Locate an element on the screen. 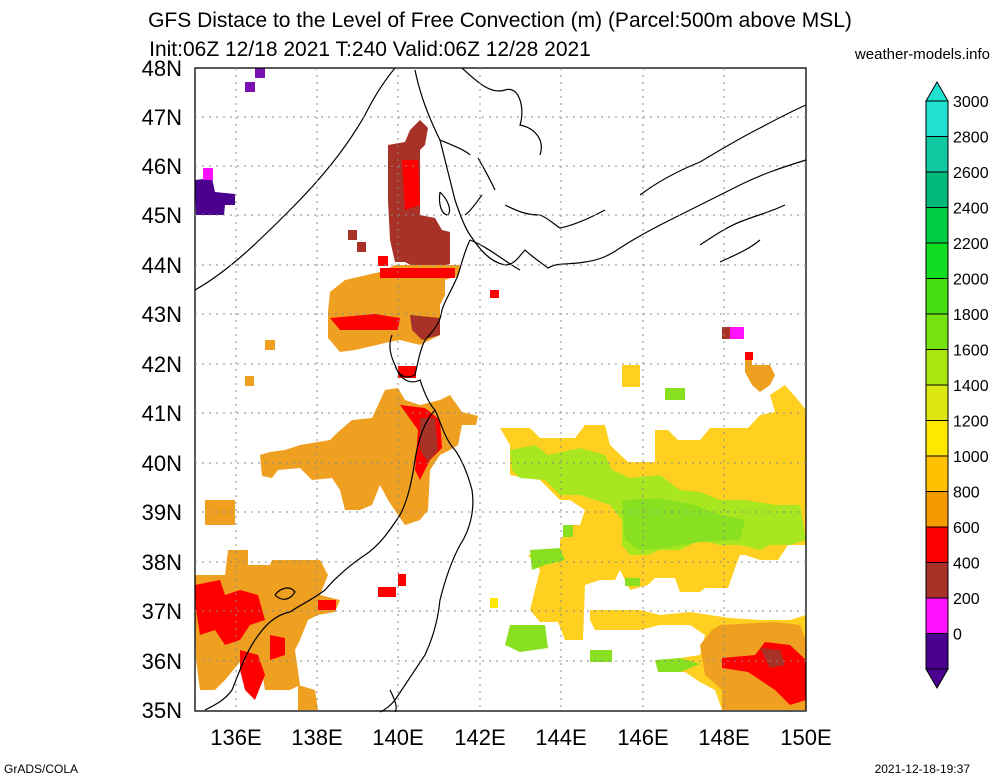 The width and height of the screenshot is (1000, 779). lat-label: 41N is located at coordinates (162, 413).